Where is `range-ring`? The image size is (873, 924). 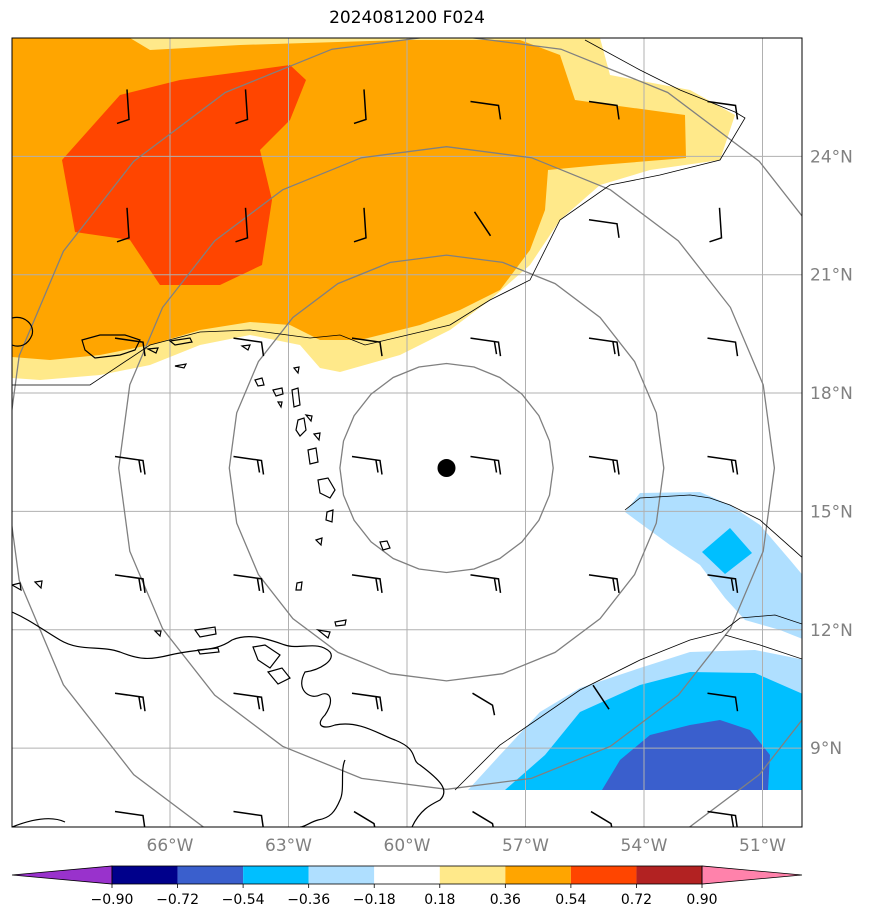
range-ring is located at coordinates (446, 468).